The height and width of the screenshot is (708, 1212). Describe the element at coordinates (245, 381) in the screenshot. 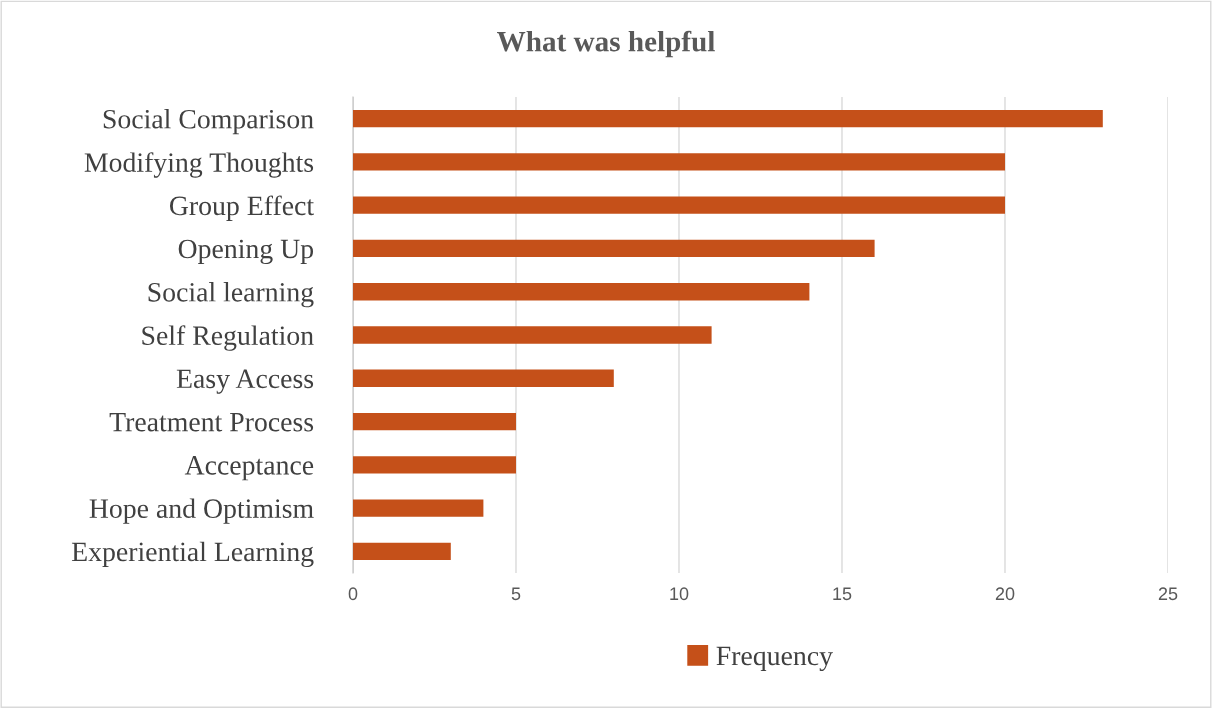

I see `y-tick-label: Easy Access` at that location.